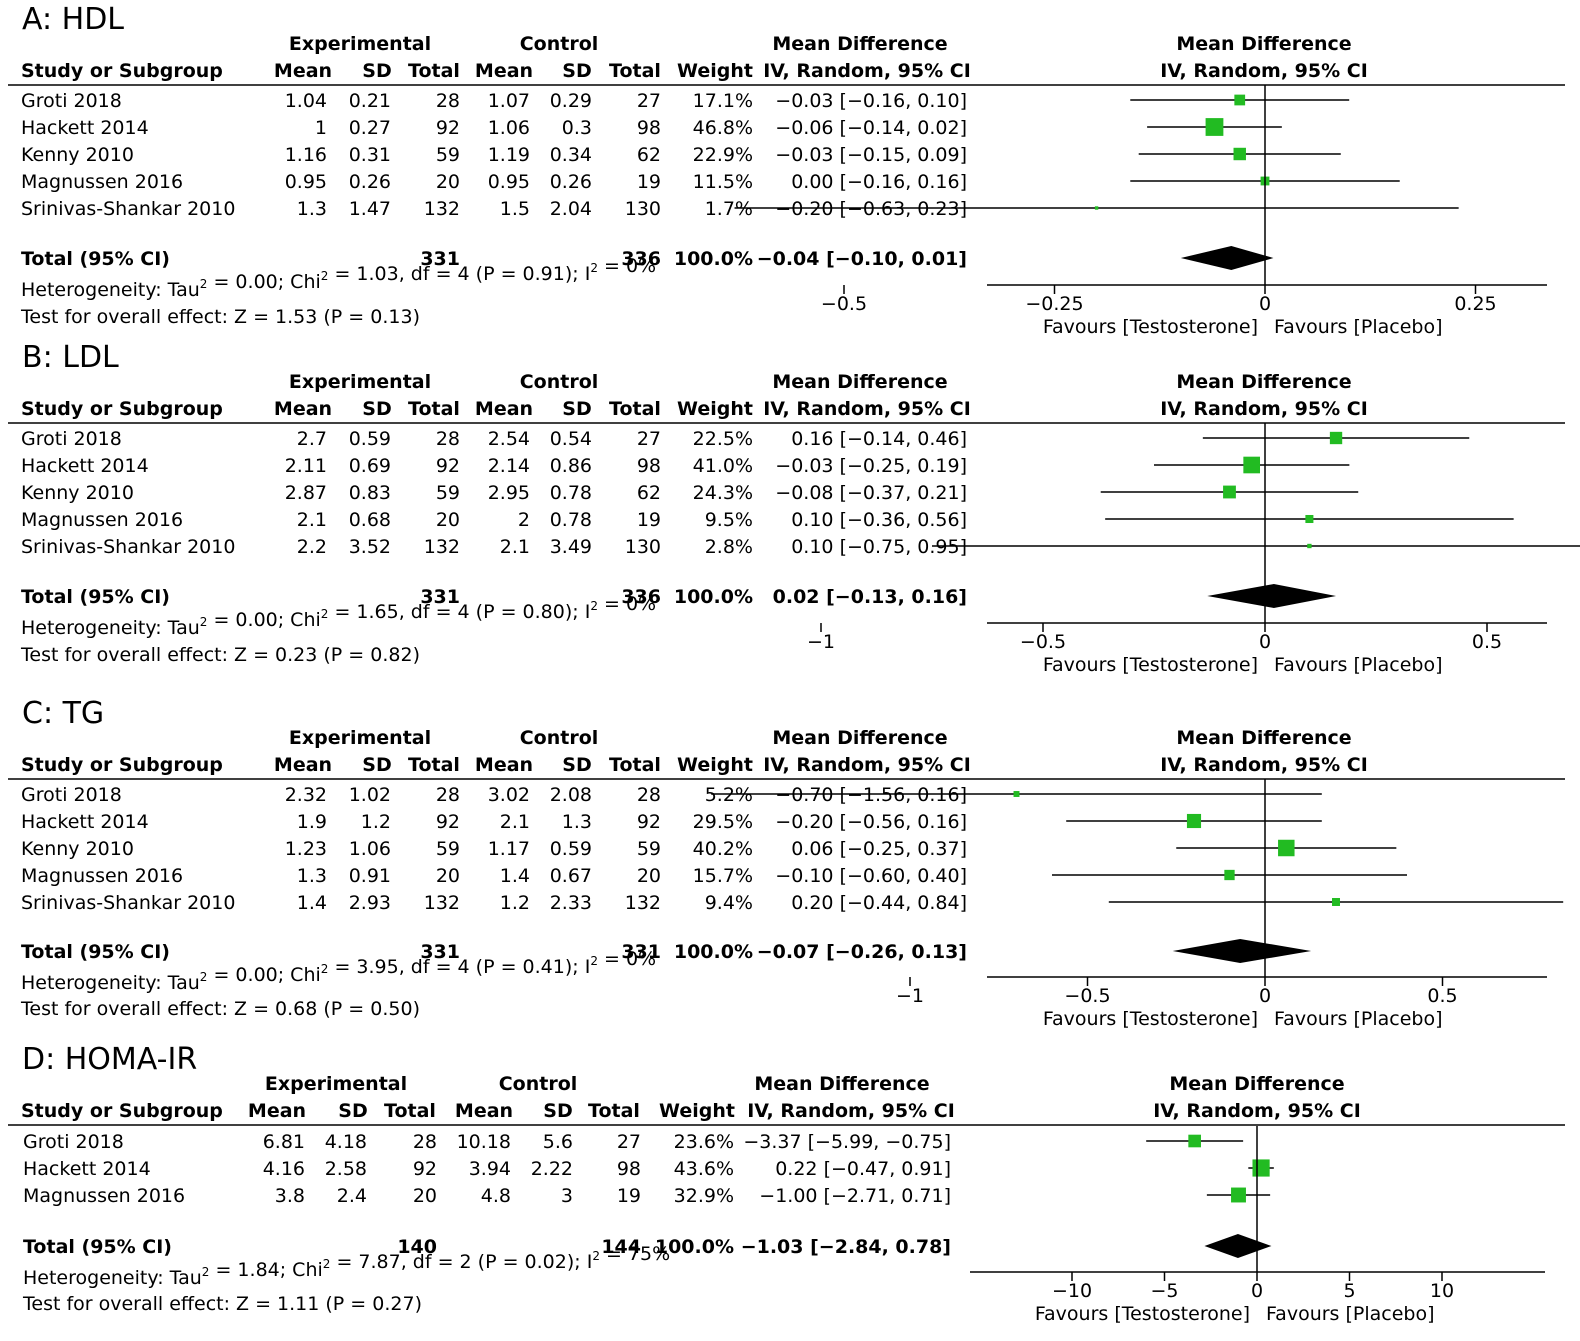 The width and height of the screenshot is (1580, 1341). Describe the element at coordinates (306, 155) in the screenshot. I see `exp-mean: 1.16` at that location.